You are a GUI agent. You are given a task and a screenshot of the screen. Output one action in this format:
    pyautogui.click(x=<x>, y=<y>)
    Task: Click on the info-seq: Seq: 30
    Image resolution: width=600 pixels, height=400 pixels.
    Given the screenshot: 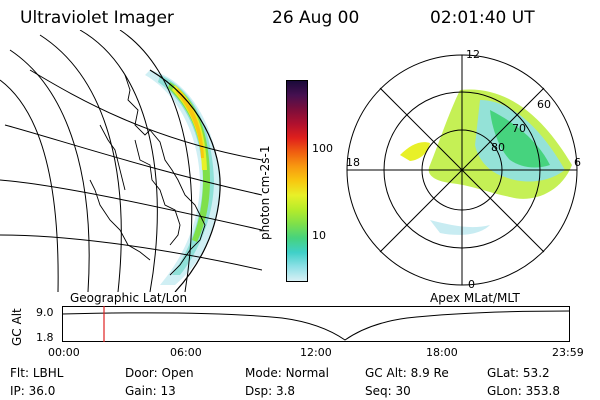 What is the action you would take?
    pyautogui.click(x=388, y=391)
    